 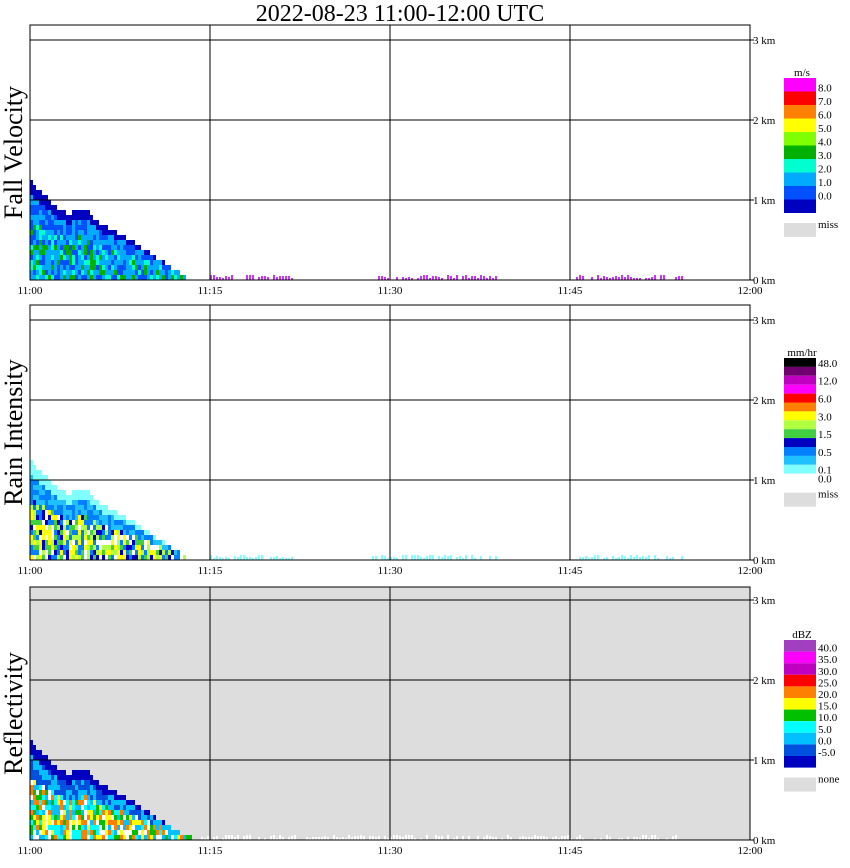 I want to click on colorbar-label: -5.0, so click(x=827, y=753).